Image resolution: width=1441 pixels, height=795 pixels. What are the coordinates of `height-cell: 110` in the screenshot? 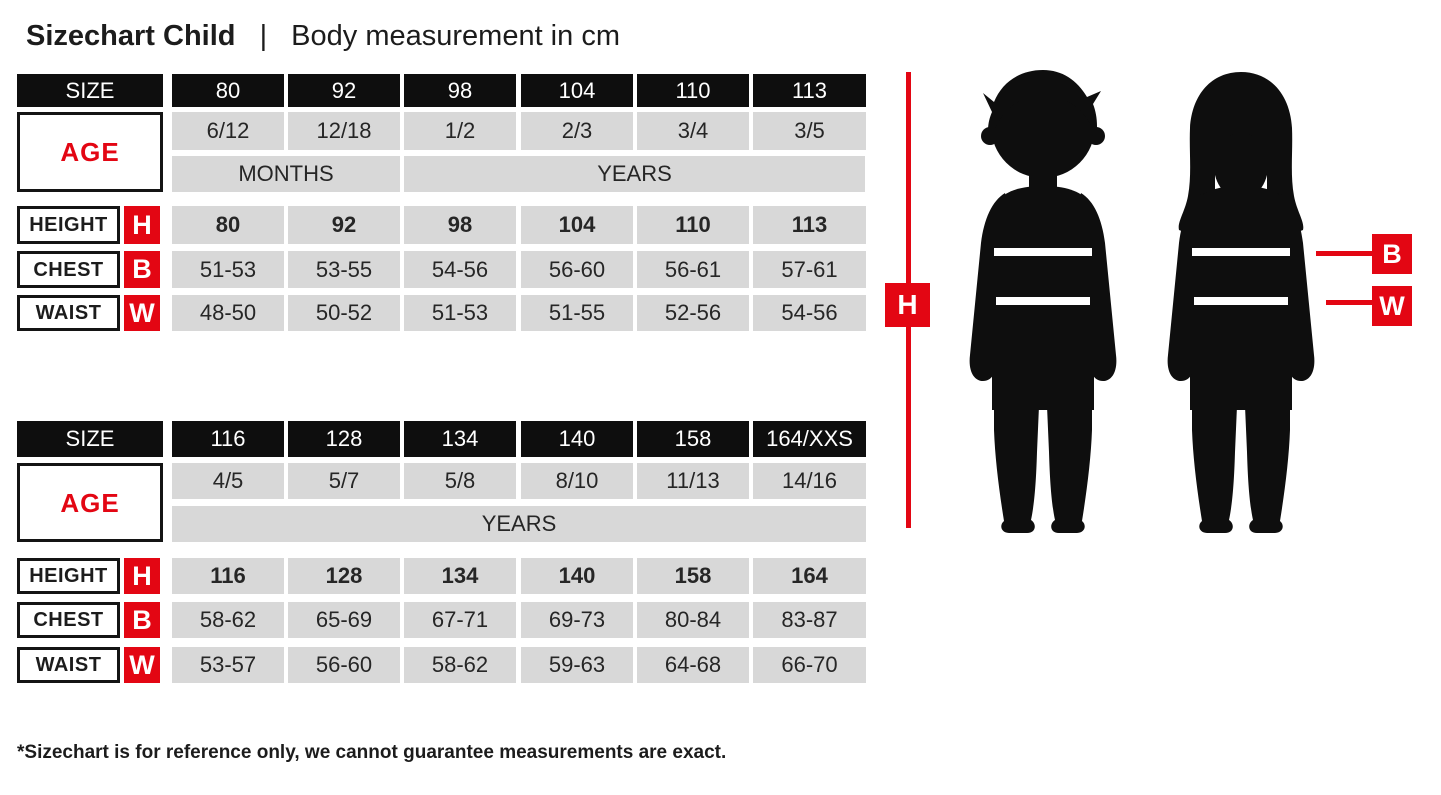 It's located at (693, 225).